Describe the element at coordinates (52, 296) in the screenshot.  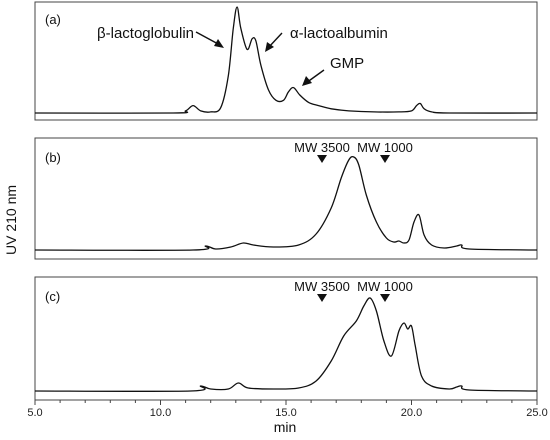
I see `panel-label-c: (c)` at that location.